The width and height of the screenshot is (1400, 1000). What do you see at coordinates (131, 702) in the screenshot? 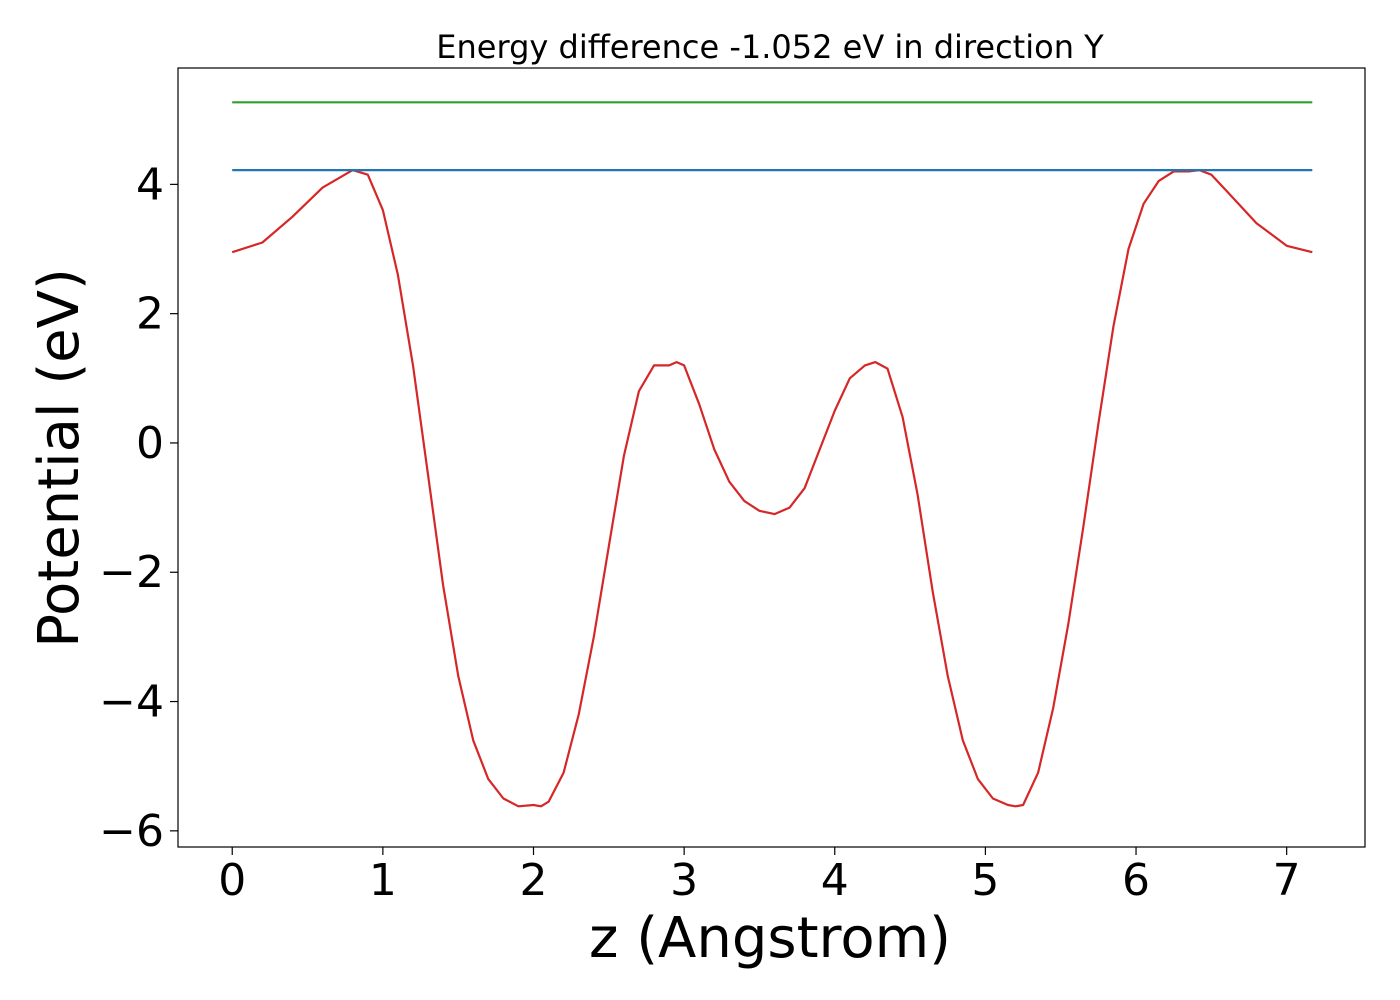
I see `y-tick-label: −4` at bounding box center [131, 702].